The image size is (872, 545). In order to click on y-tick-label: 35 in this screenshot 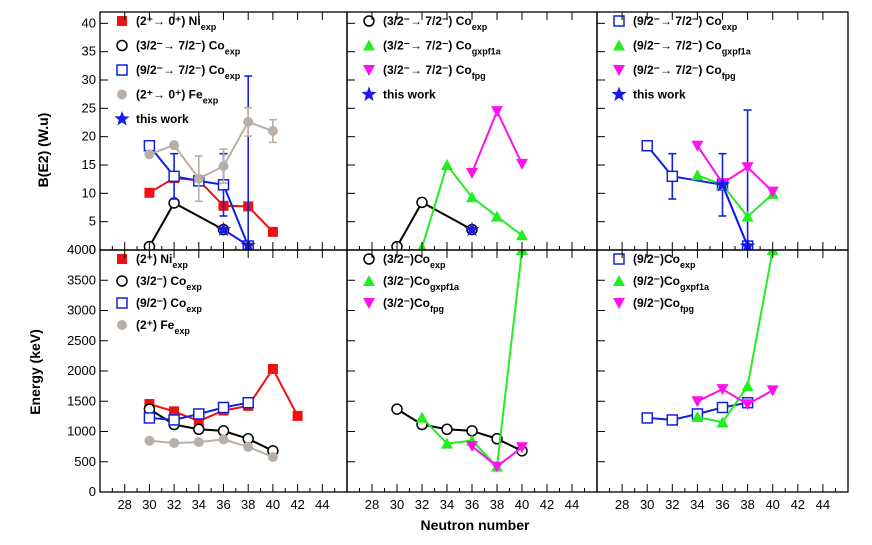, I will do `click(89, 51)`.